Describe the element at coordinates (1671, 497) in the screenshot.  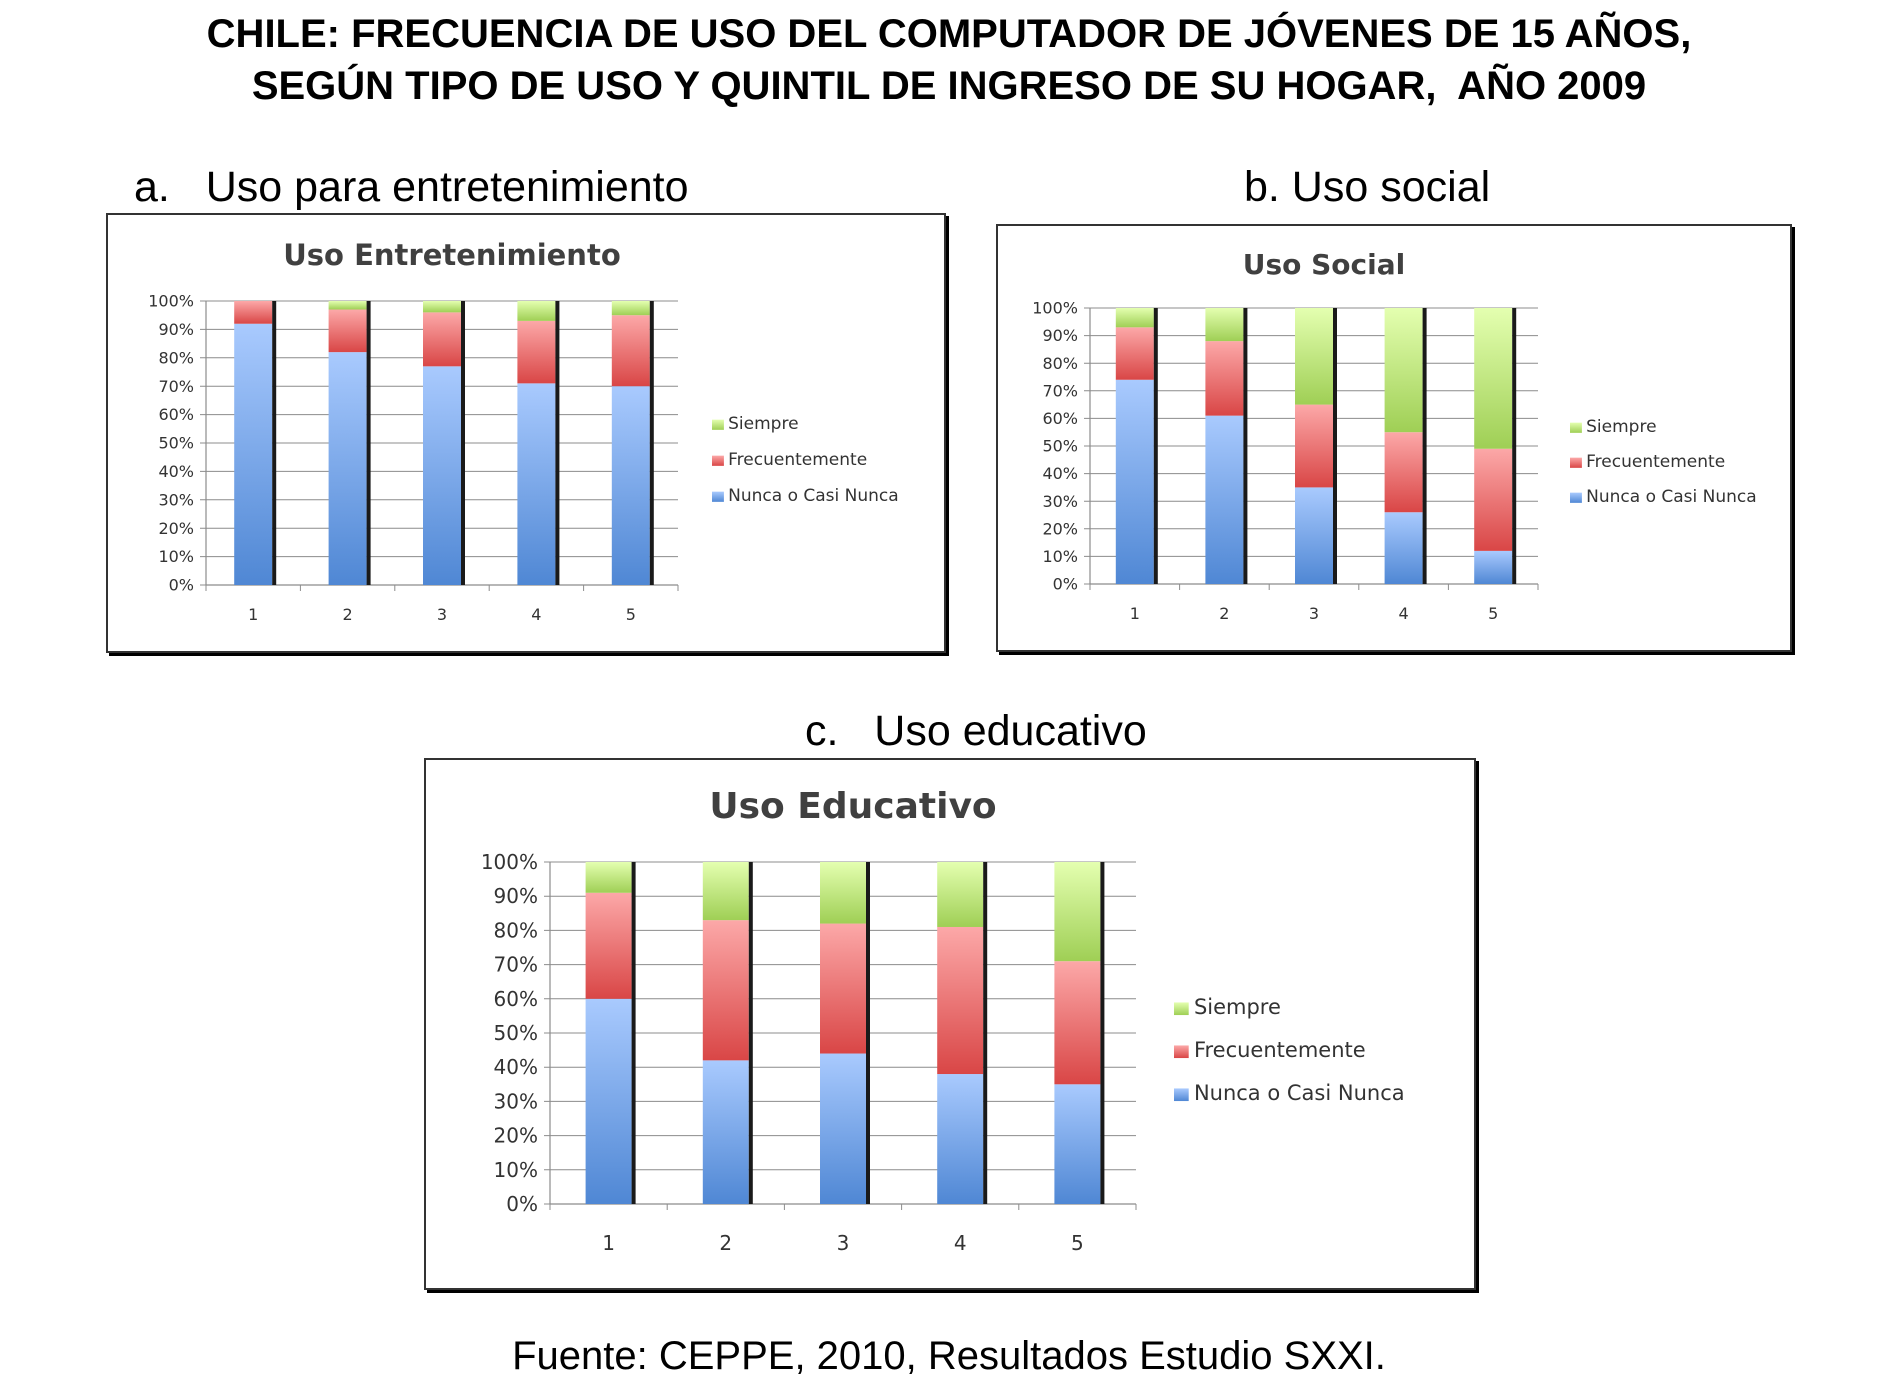
I see `legend-label-nunca: Nunca o Casi Nunca` at that location.